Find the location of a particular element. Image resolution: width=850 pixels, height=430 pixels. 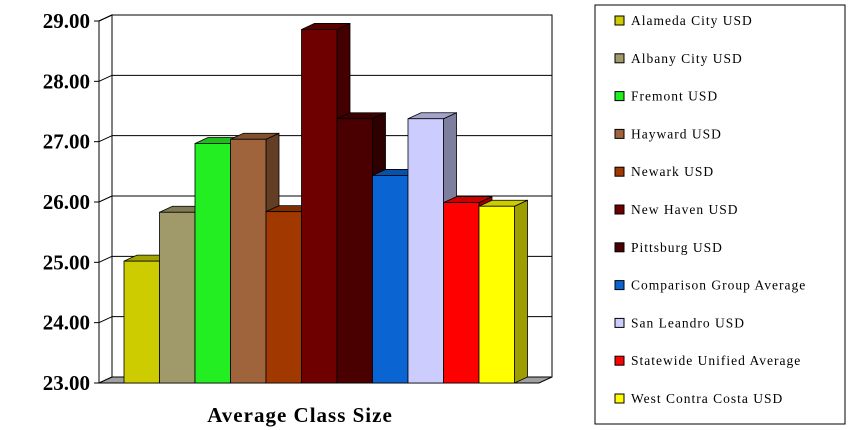

y-tick-label: 28.00 is located at coordinates (66, 81).